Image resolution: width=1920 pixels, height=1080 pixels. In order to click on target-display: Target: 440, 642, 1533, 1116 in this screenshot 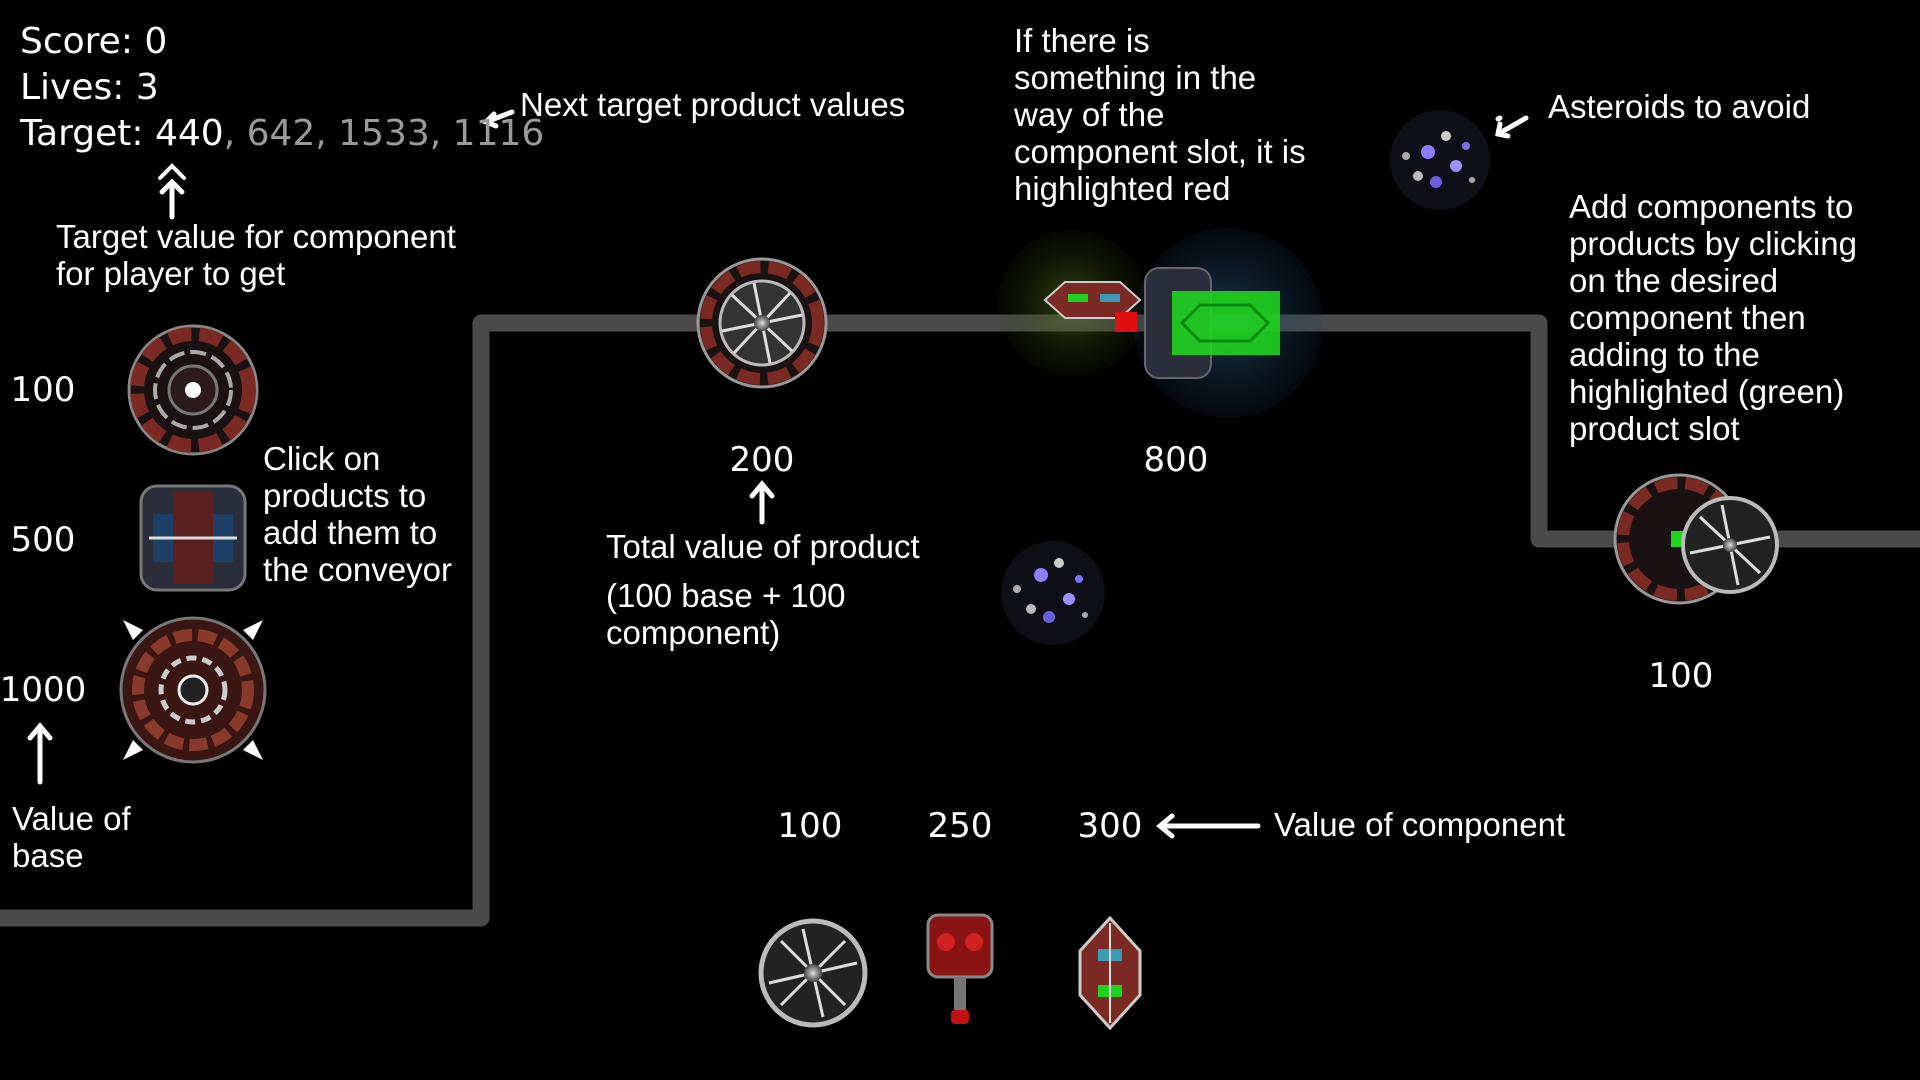, I will do `click(282, 133)`.